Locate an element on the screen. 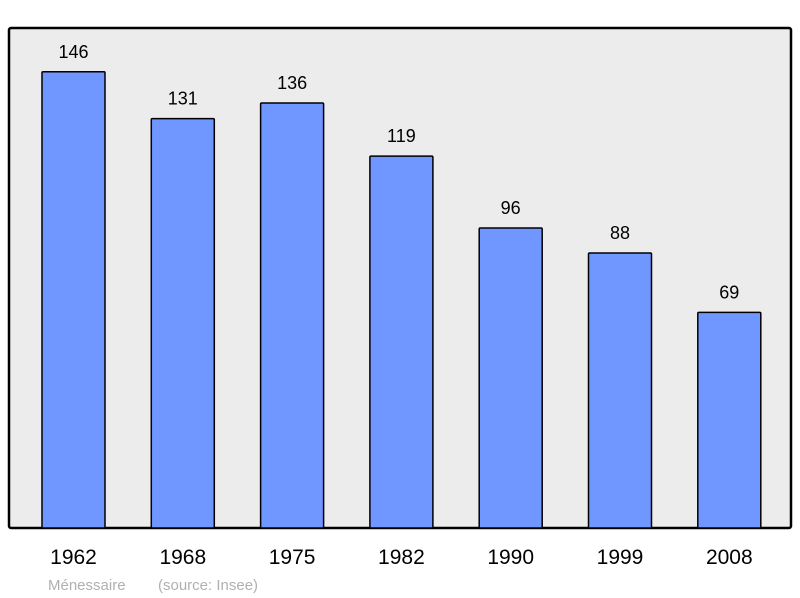  value-label: 131 is located at coordinates (183, 99).